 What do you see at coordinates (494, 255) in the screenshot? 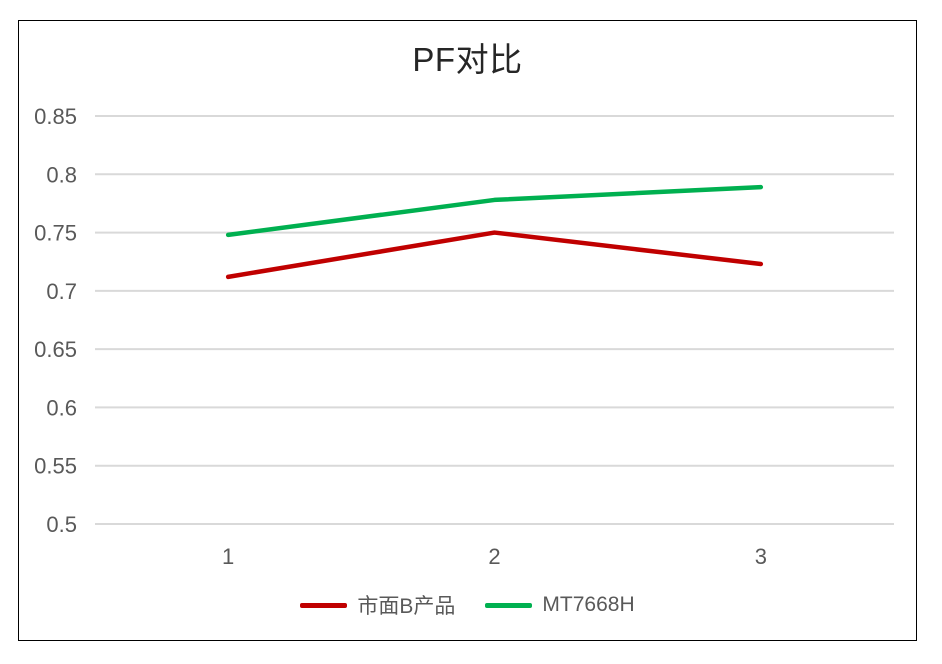
I see `series-line-市面B产品` at bounding box center [494, 255].